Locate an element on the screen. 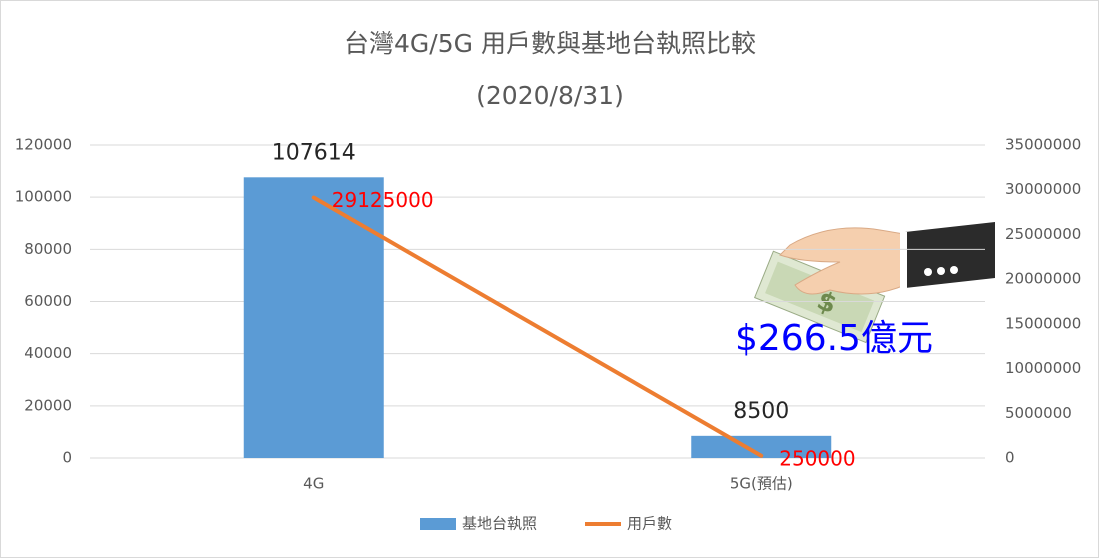  y-tick-label: 120000 is located at coordinates (43, 145).